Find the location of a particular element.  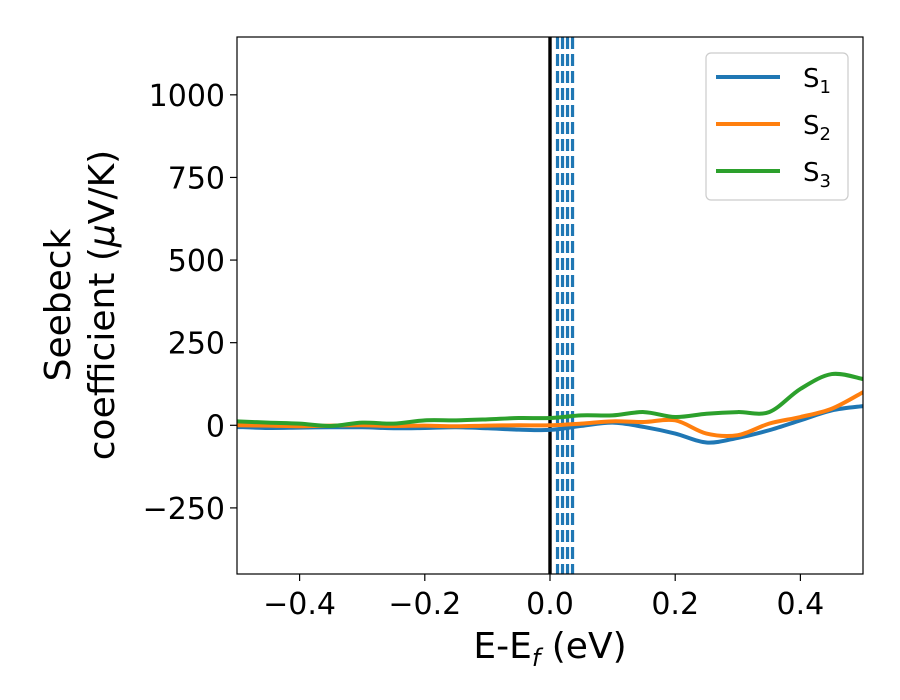

reference-lines is located at coordinates (561, 305).